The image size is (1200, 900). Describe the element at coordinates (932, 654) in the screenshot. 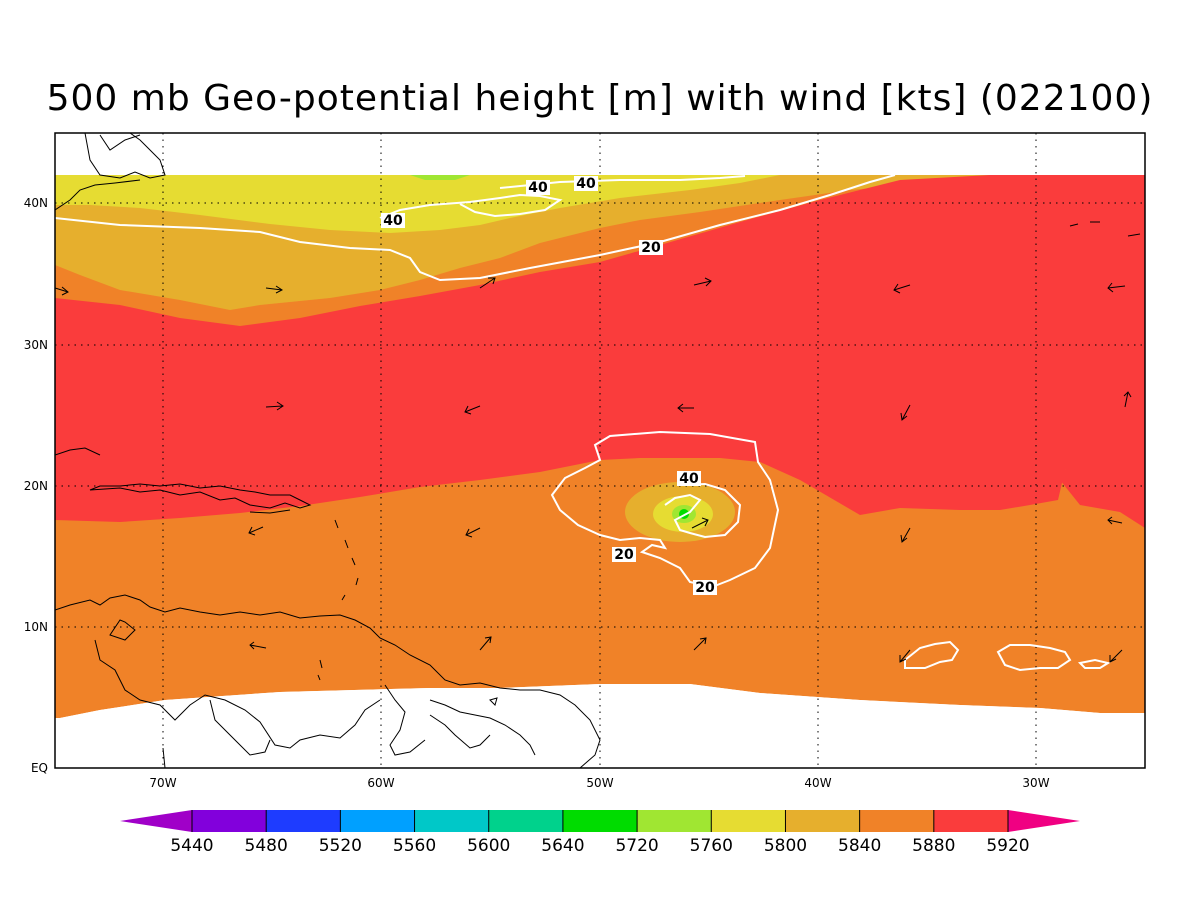

I see `wind-contour-island-a` at that location.